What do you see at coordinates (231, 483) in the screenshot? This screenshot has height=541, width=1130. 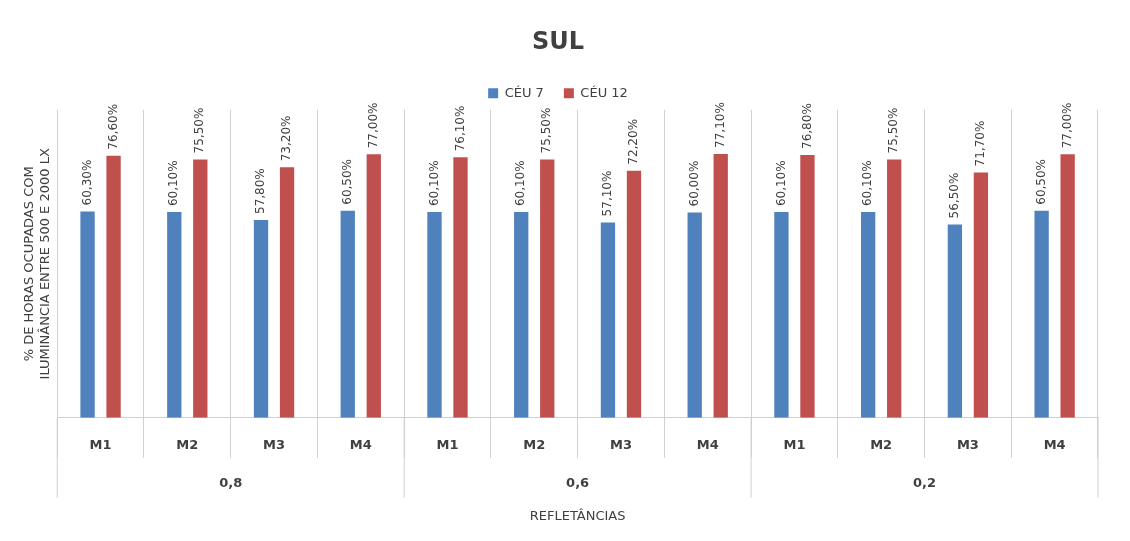 I see `text: 0,8` at bounding box center [231, 483].